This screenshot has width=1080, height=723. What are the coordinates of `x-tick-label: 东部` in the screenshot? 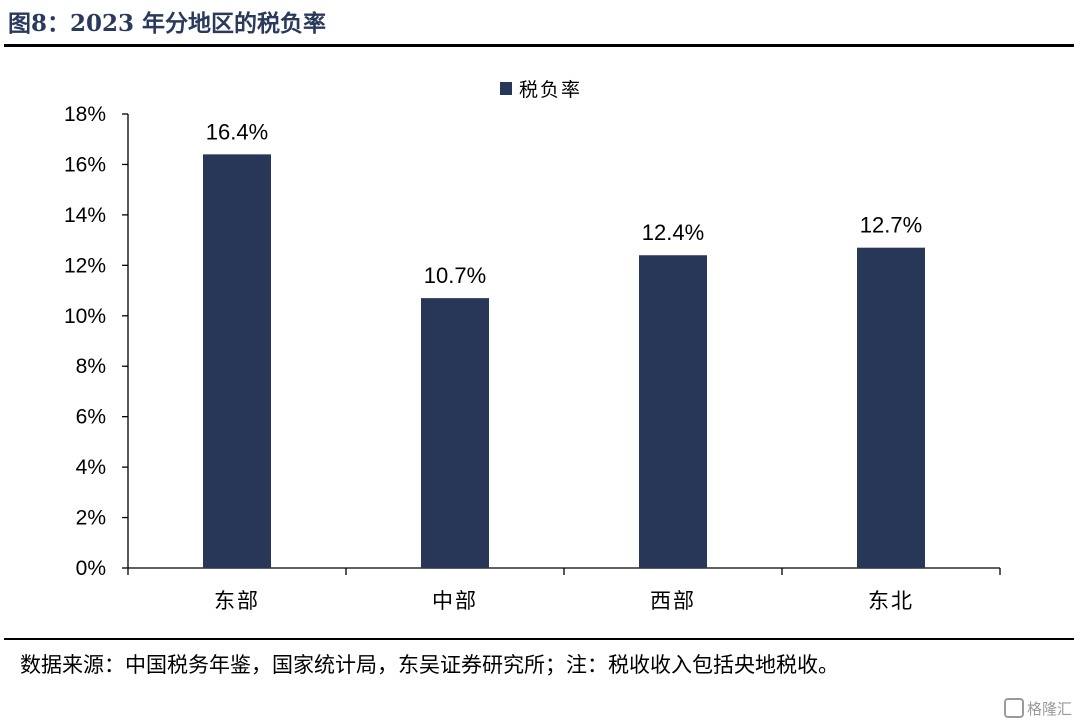 It's located at (237, 601).